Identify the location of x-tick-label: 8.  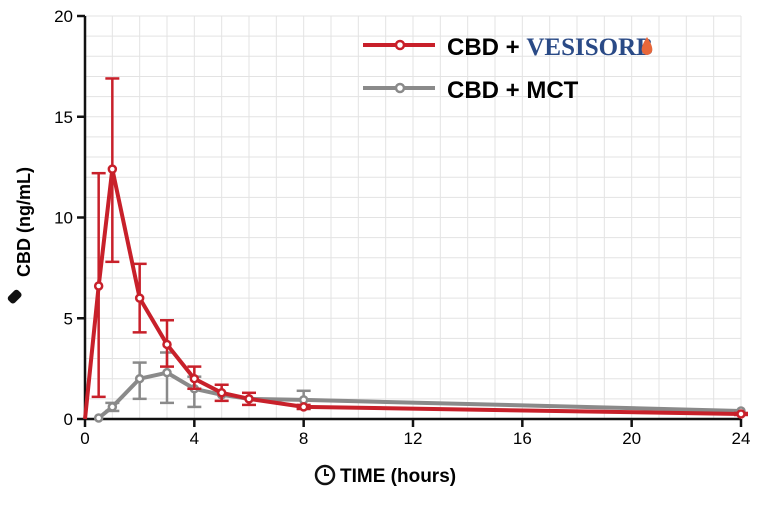
(303, 438).